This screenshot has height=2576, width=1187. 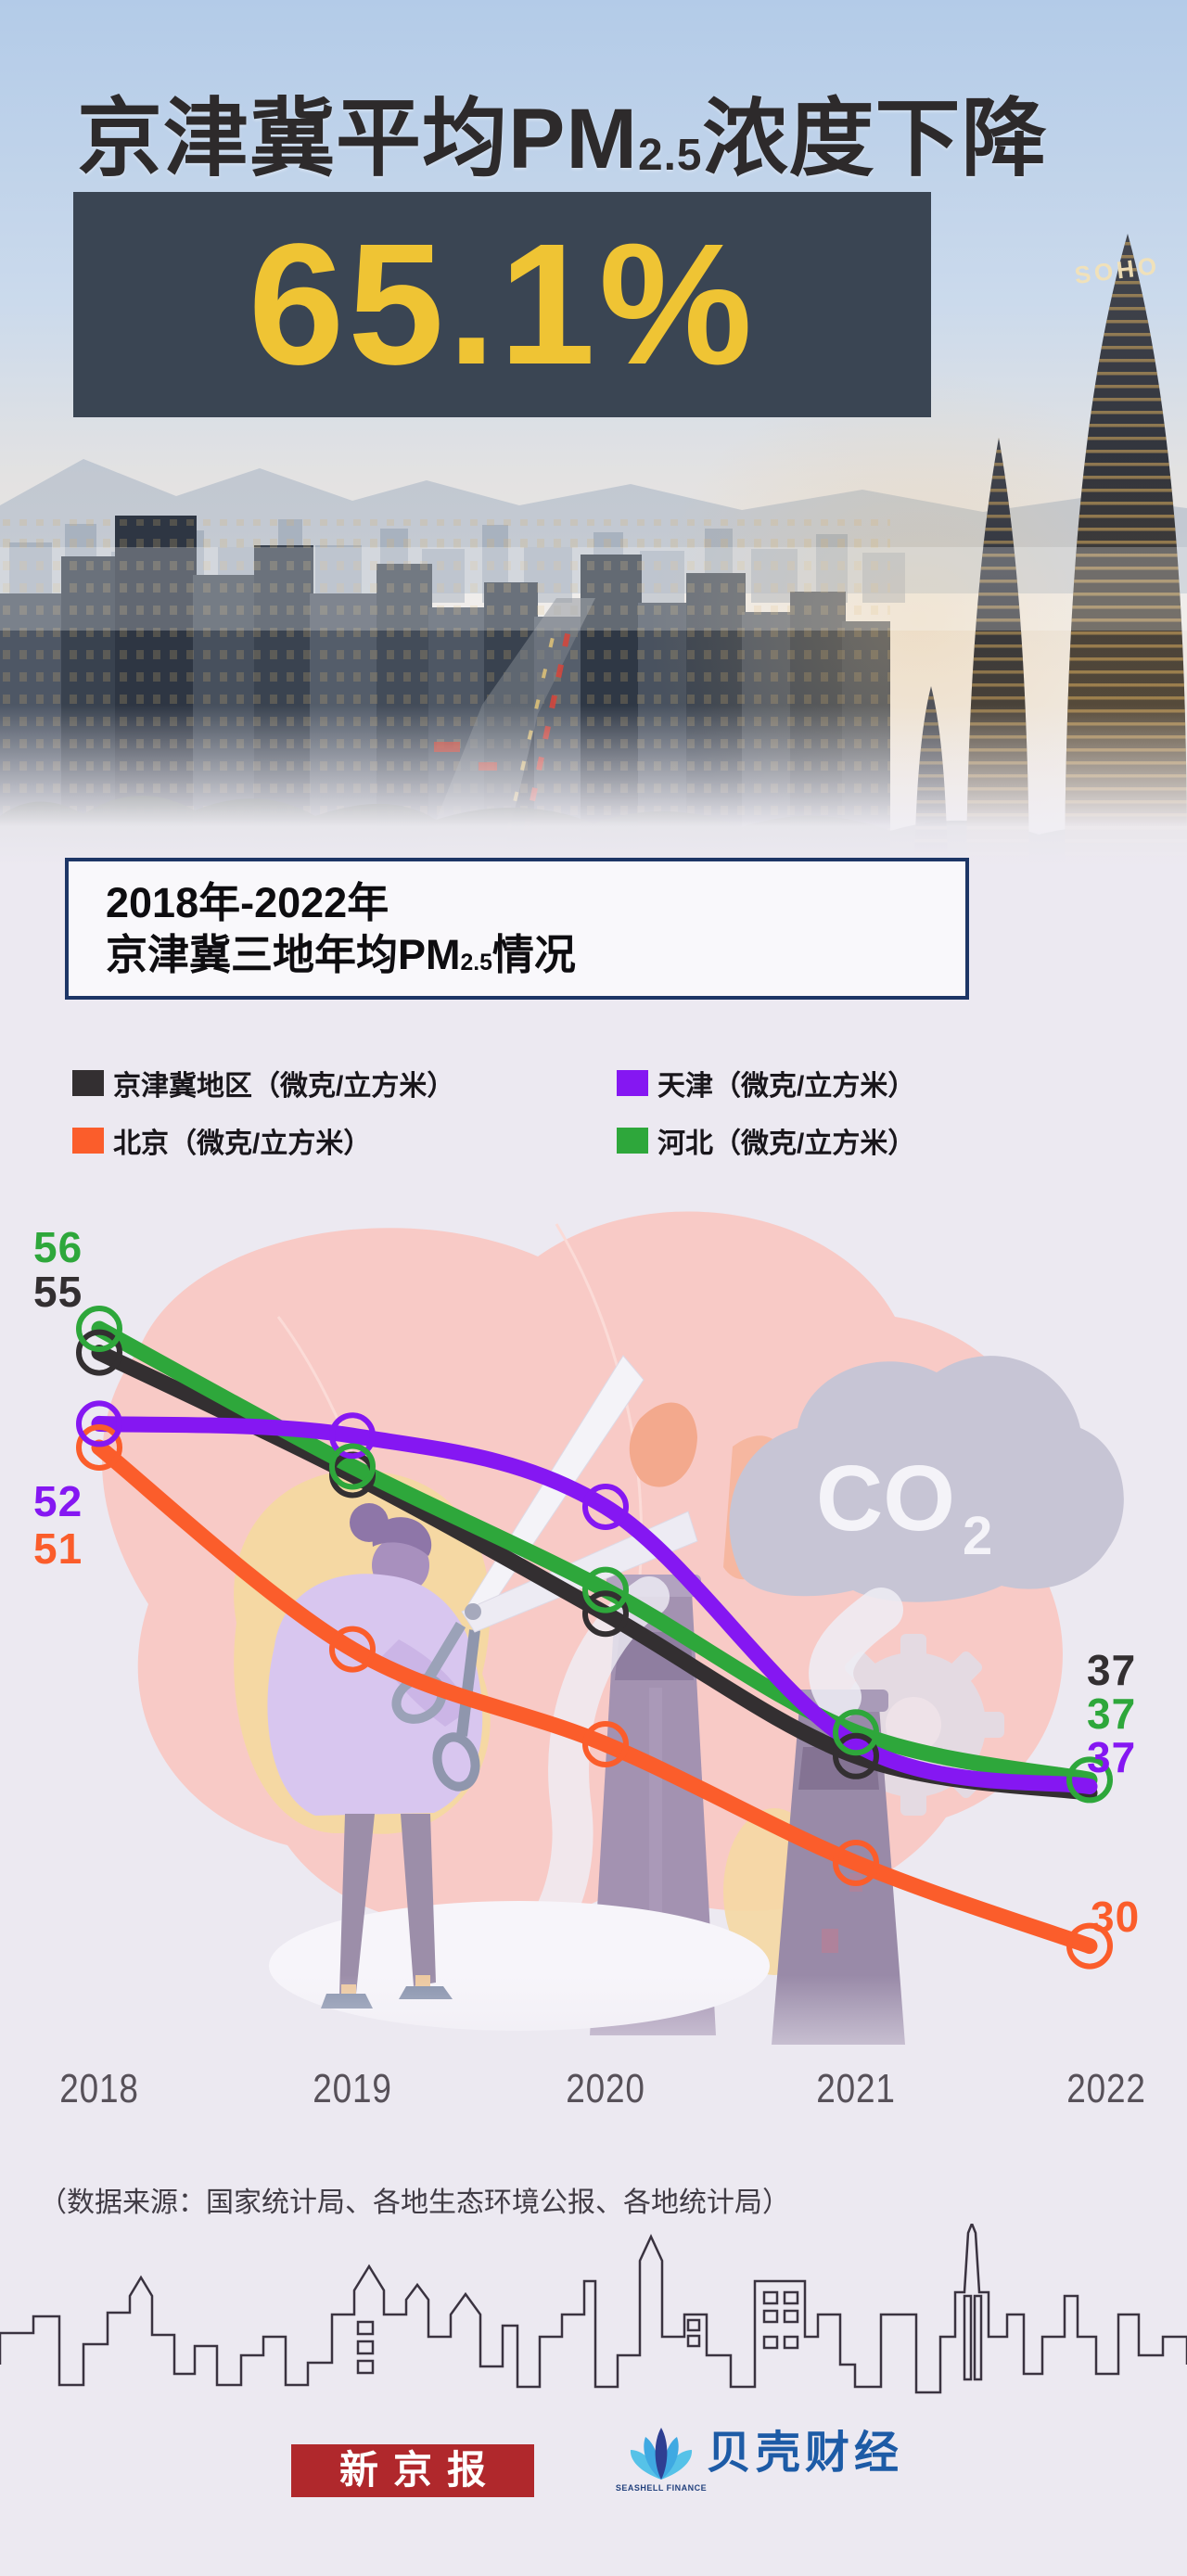 I want to click on line-天津, so click(x=594, y=1605).